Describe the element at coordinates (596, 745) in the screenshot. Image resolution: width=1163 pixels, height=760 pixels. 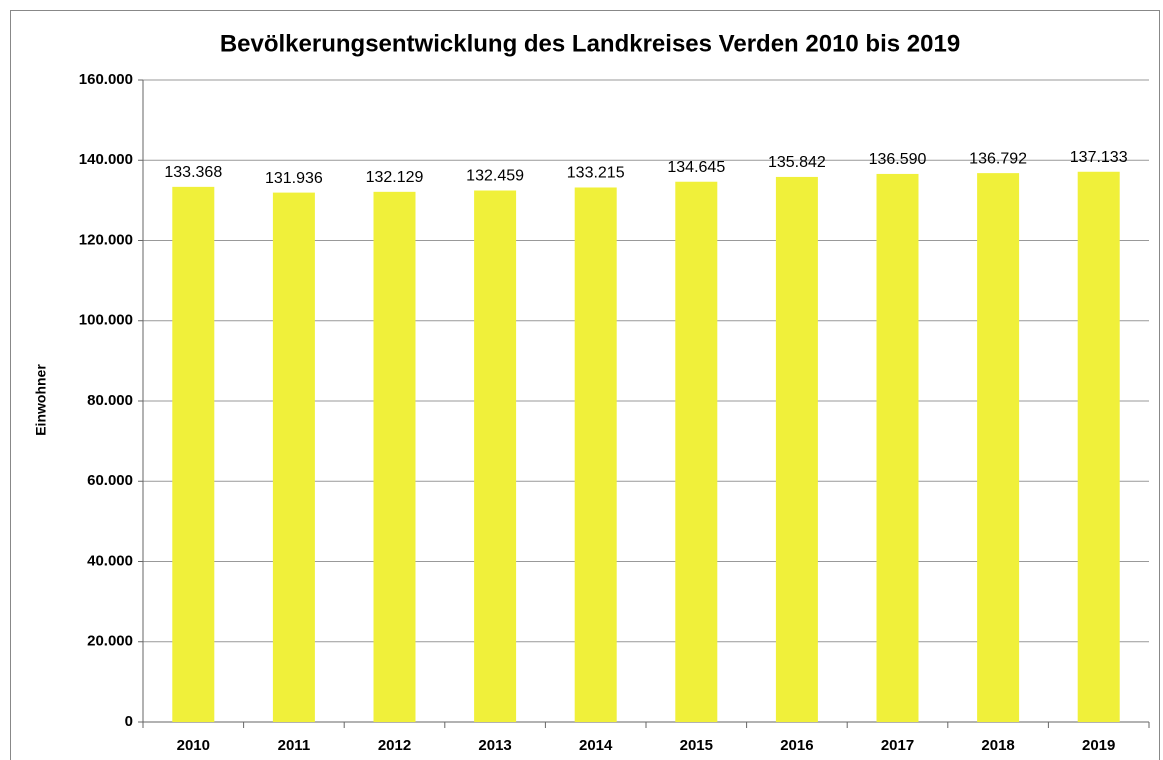
I see `x-tick-label: 2014` at that location.